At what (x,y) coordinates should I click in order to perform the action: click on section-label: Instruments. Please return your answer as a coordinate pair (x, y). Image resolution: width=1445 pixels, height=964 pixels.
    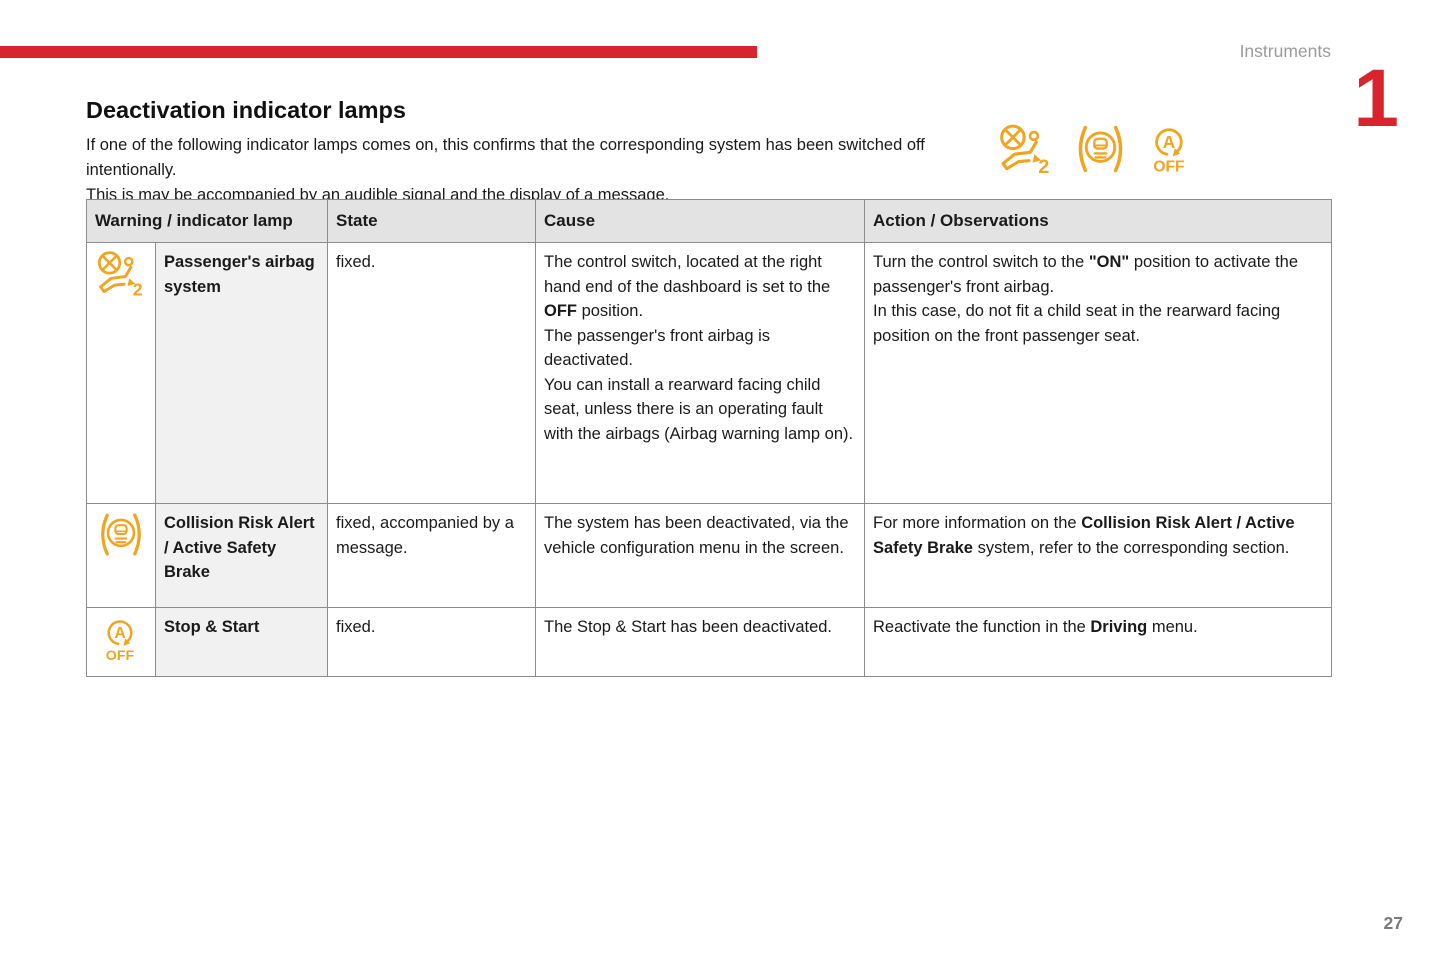
    Looking at the image, I should click on (1285, 51).